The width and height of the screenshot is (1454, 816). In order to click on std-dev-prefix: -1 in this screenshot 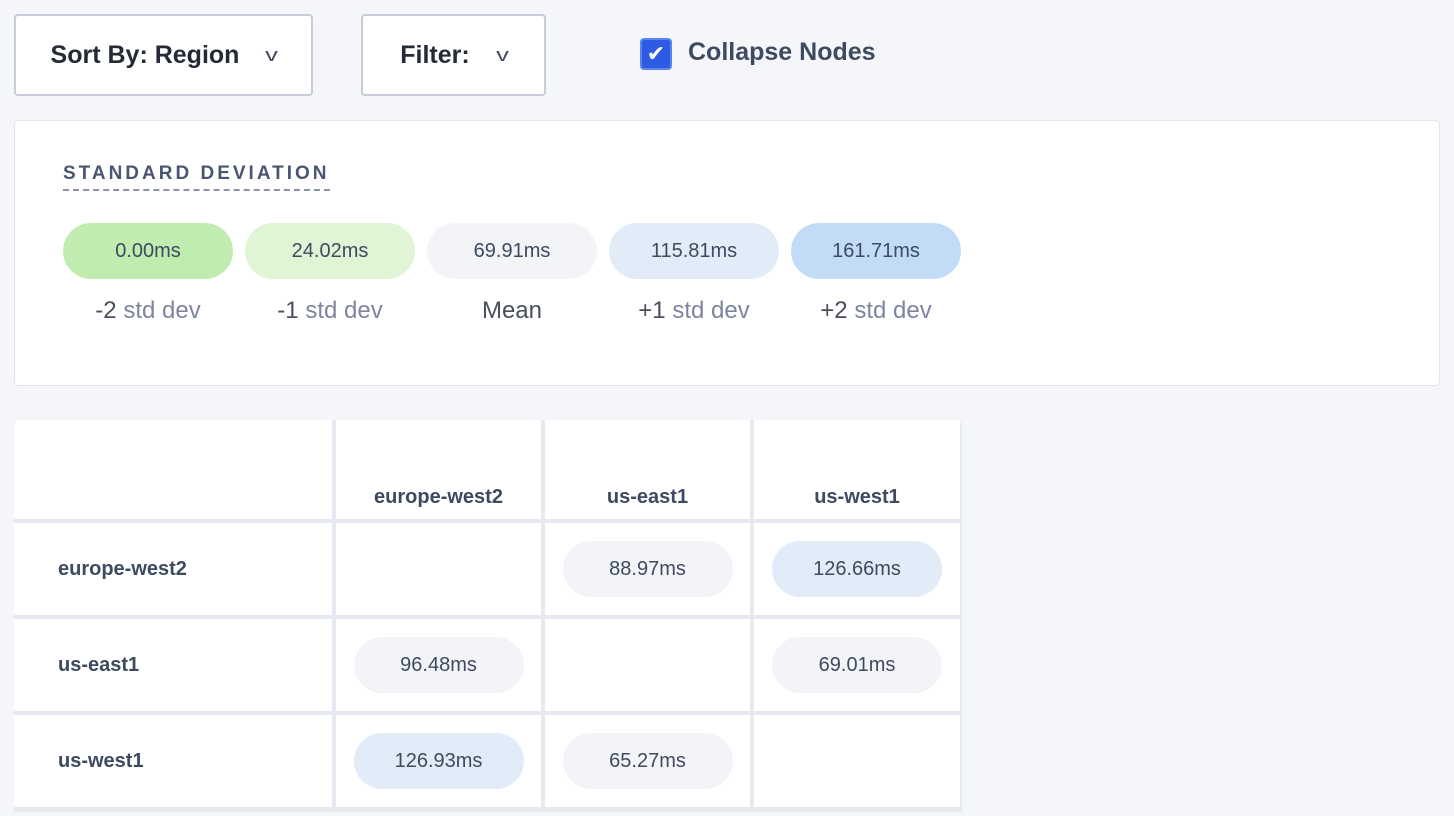, I will do `click(288, 310)`.